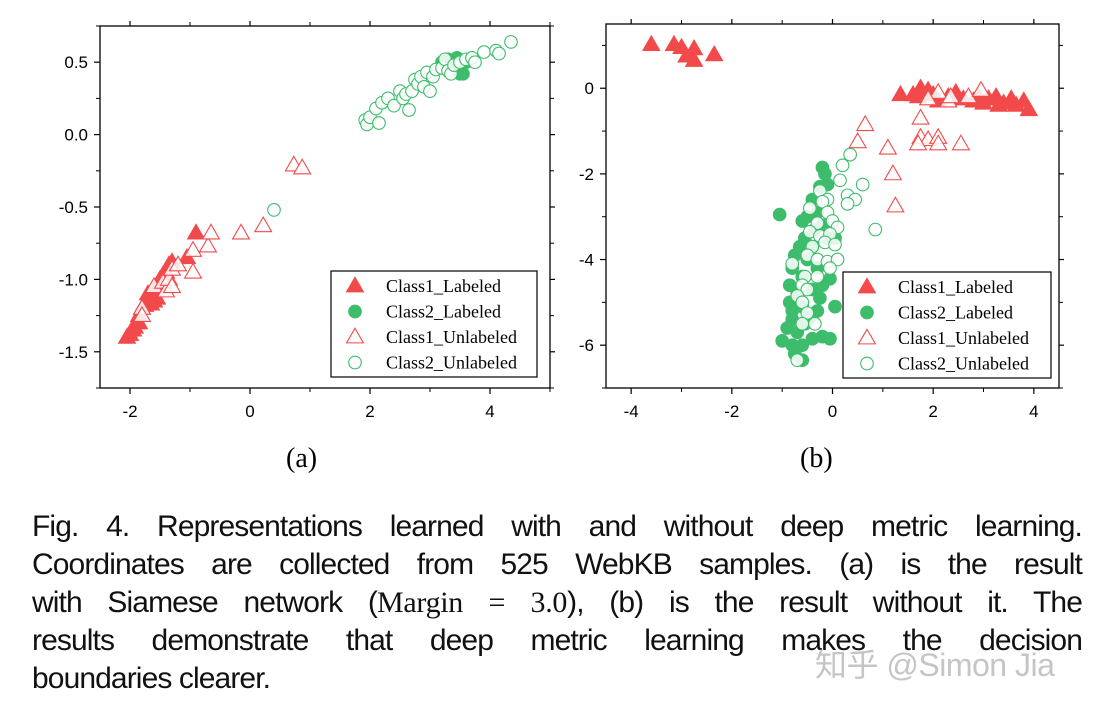 The image size is (1102, 708). Describe the element at coordinates (129, 411) in the screenshot. I see `x-tick-label: -2` at that location.